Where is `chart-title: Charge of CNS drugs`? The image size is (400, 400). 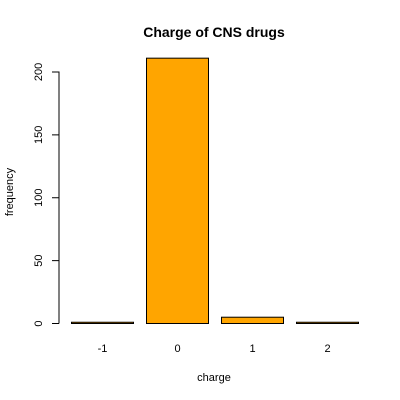 chart-title: Charge of CNS drugs is located at coordinates (214, 32).